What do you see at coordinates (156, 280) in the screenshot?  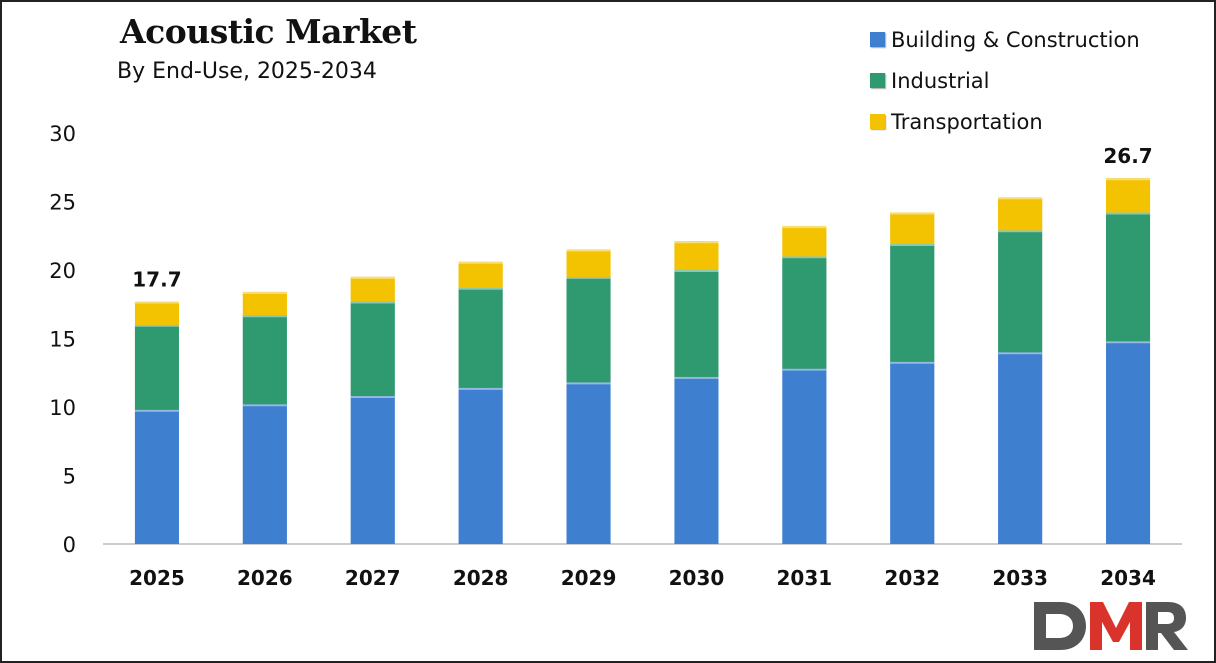 I see `data-label: 17.7` at bounding box center [156, 280].